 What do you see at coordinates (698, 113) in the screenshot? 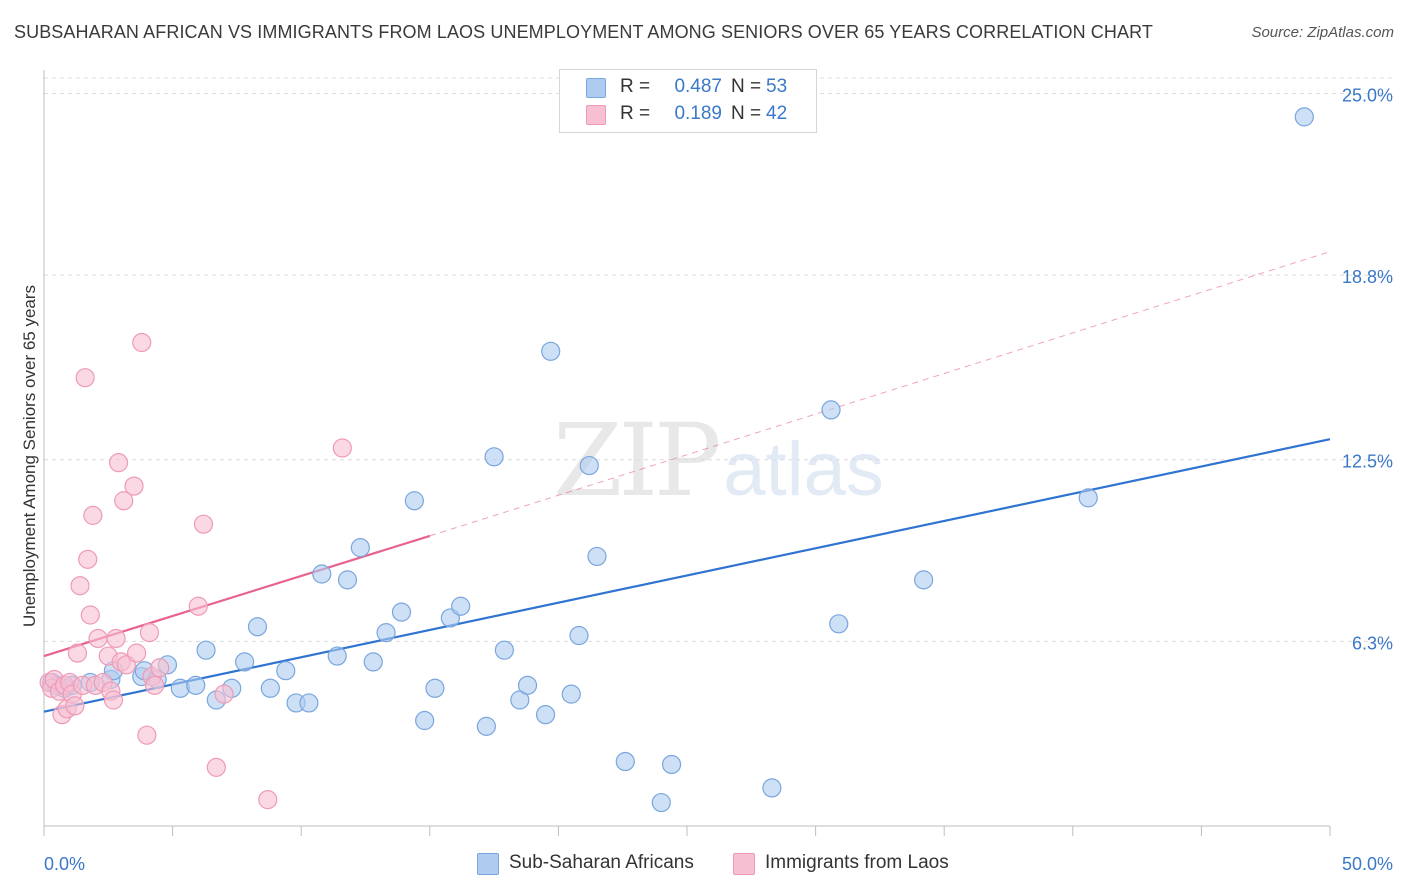
I see `legend-r-value: 0.189` at bounding box center [698, 113].